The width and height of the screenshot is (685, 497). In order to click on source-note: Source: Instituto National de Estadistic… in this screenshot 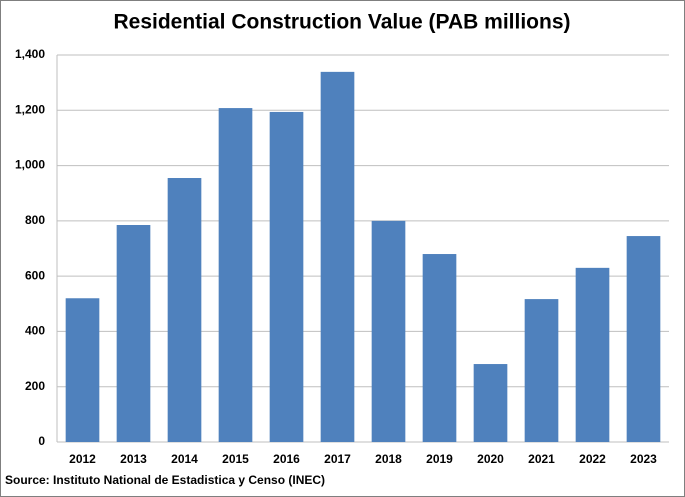, I will do `click(165, 480)`.